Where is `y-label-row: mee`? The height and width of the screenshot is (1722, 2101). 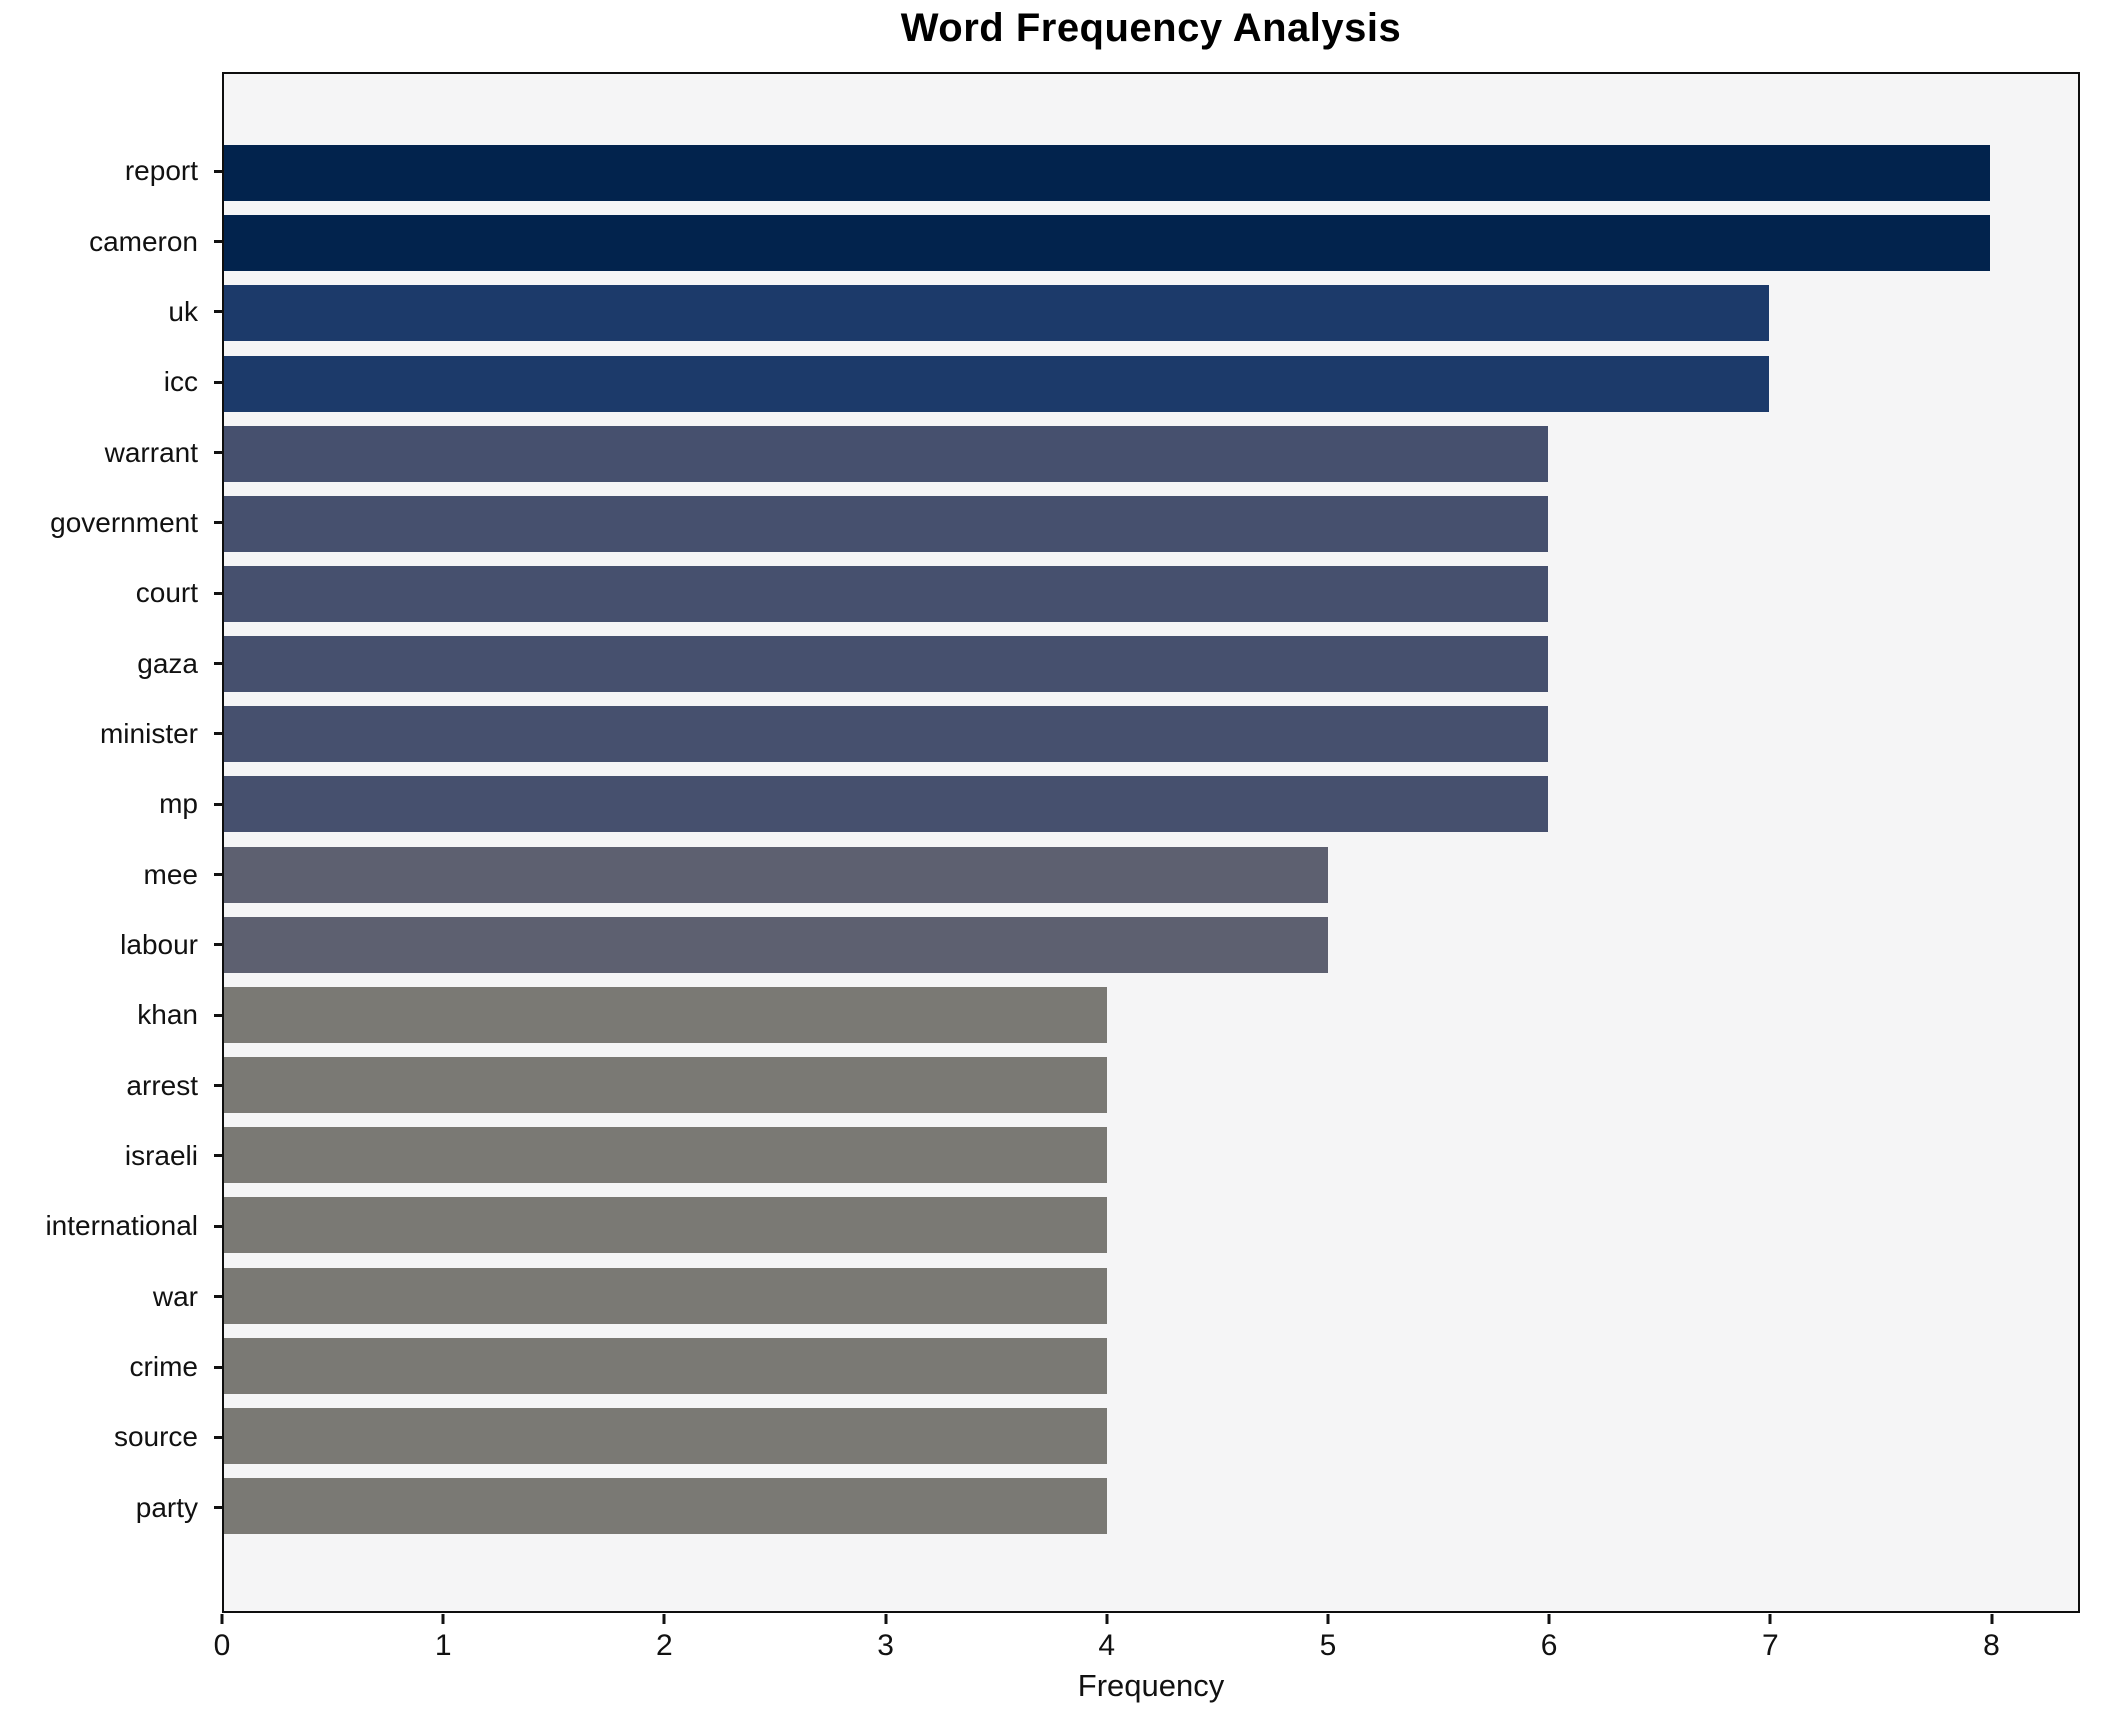
y-label-row: mee is located at coordinates (111, 874).